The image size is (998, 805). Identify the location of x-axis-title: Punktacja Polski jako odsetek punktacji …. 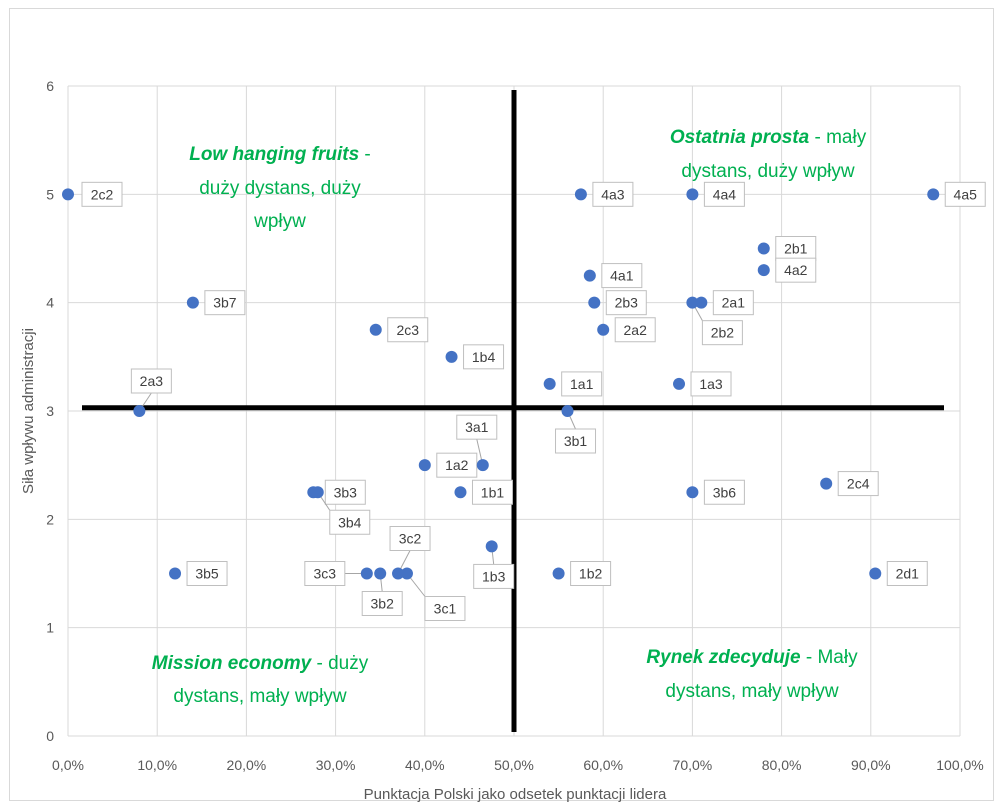
(515, 794).